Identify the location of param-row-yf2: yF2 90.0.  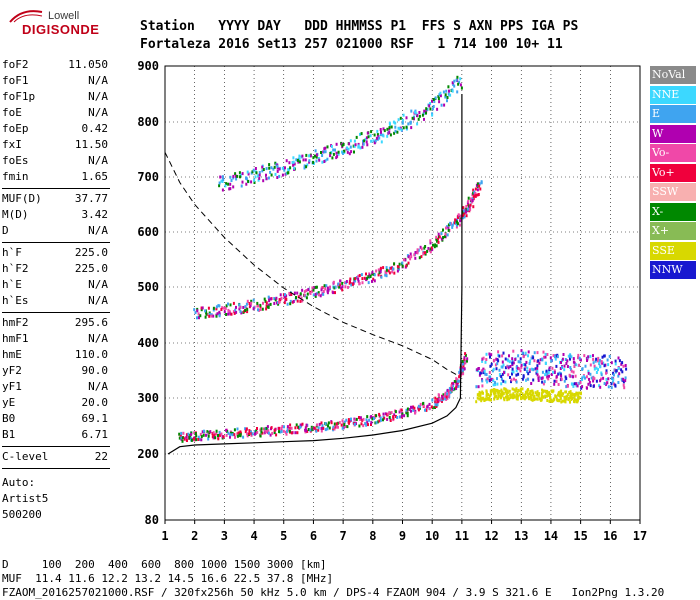
(55, 372).